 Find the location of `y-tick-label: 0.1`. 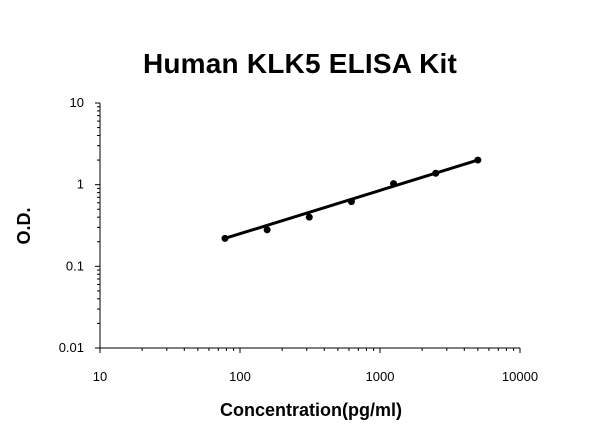

y-tick-label: 0.1 is located at coordinates (75, 265).